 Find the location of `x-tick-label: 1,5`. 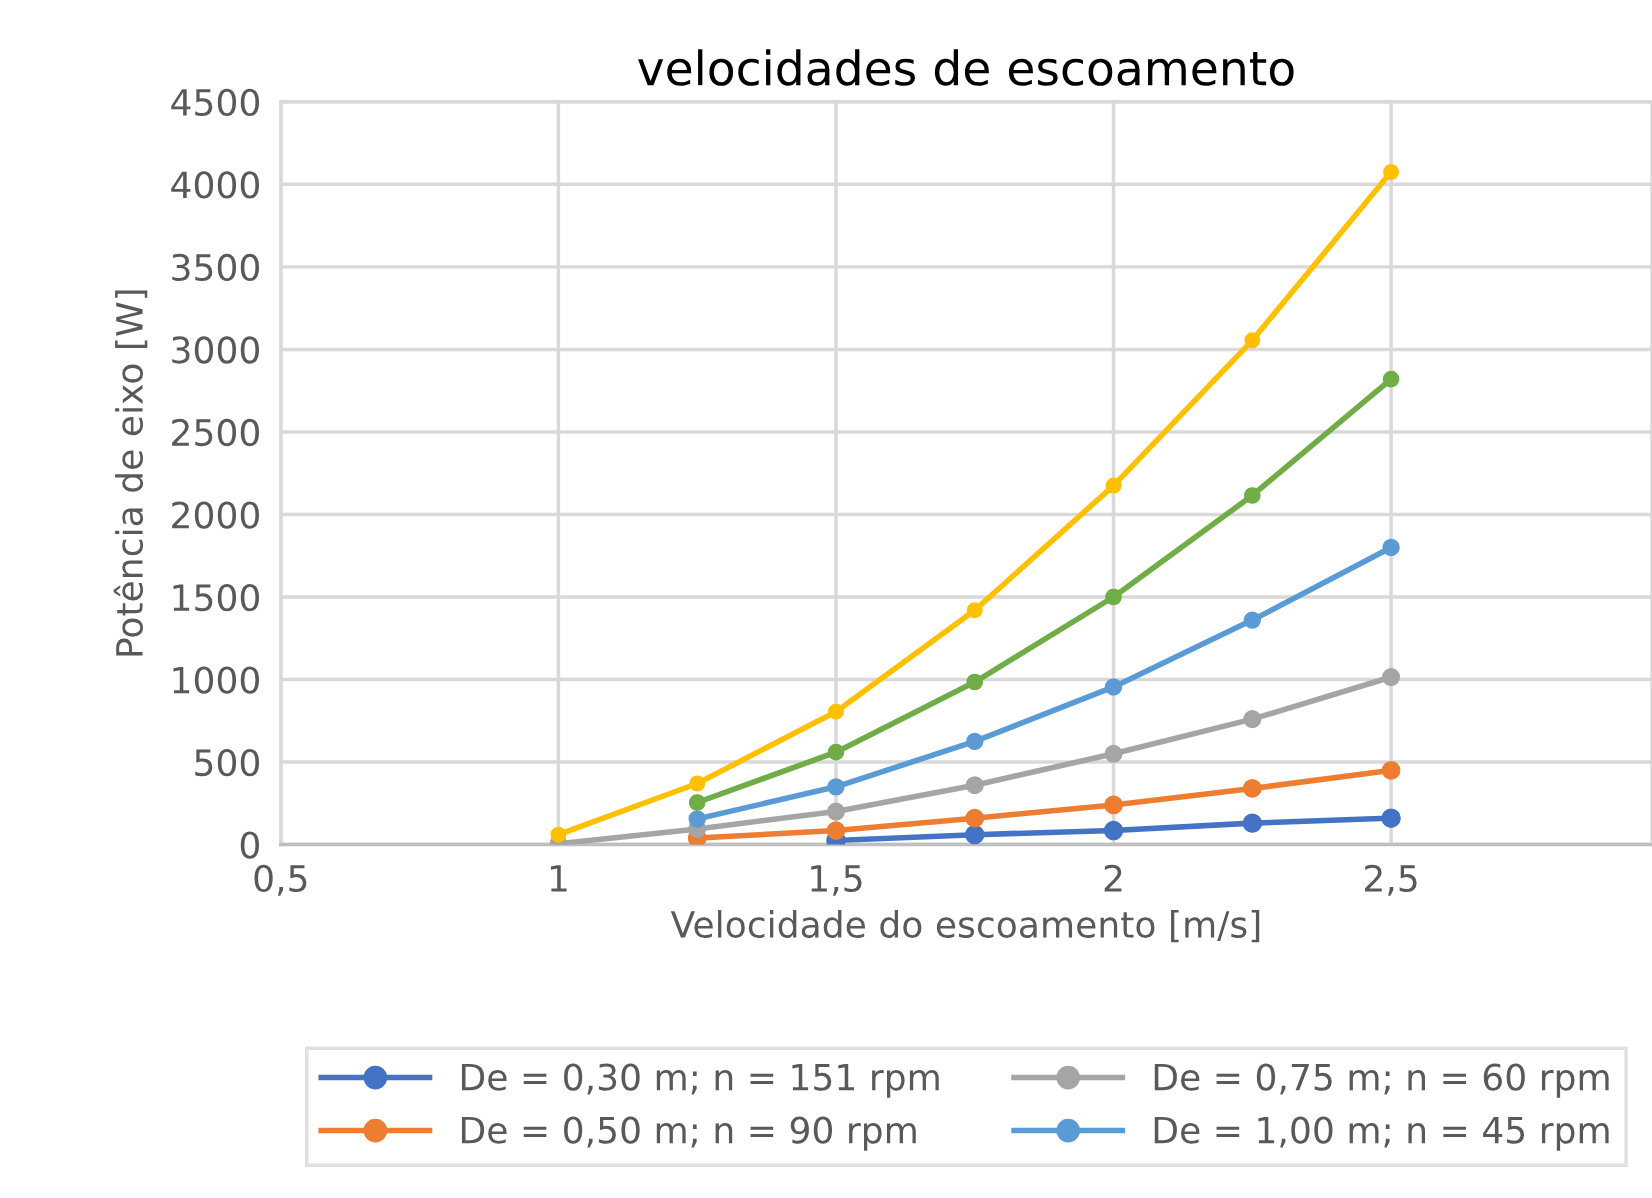

x-tick-label: 1,5 is located at coordinates (836, 880).